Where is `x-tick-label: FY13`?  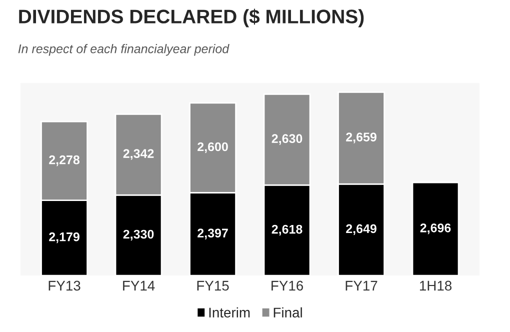
x-tick-label: FY13 is located at coordinates (64, 285).